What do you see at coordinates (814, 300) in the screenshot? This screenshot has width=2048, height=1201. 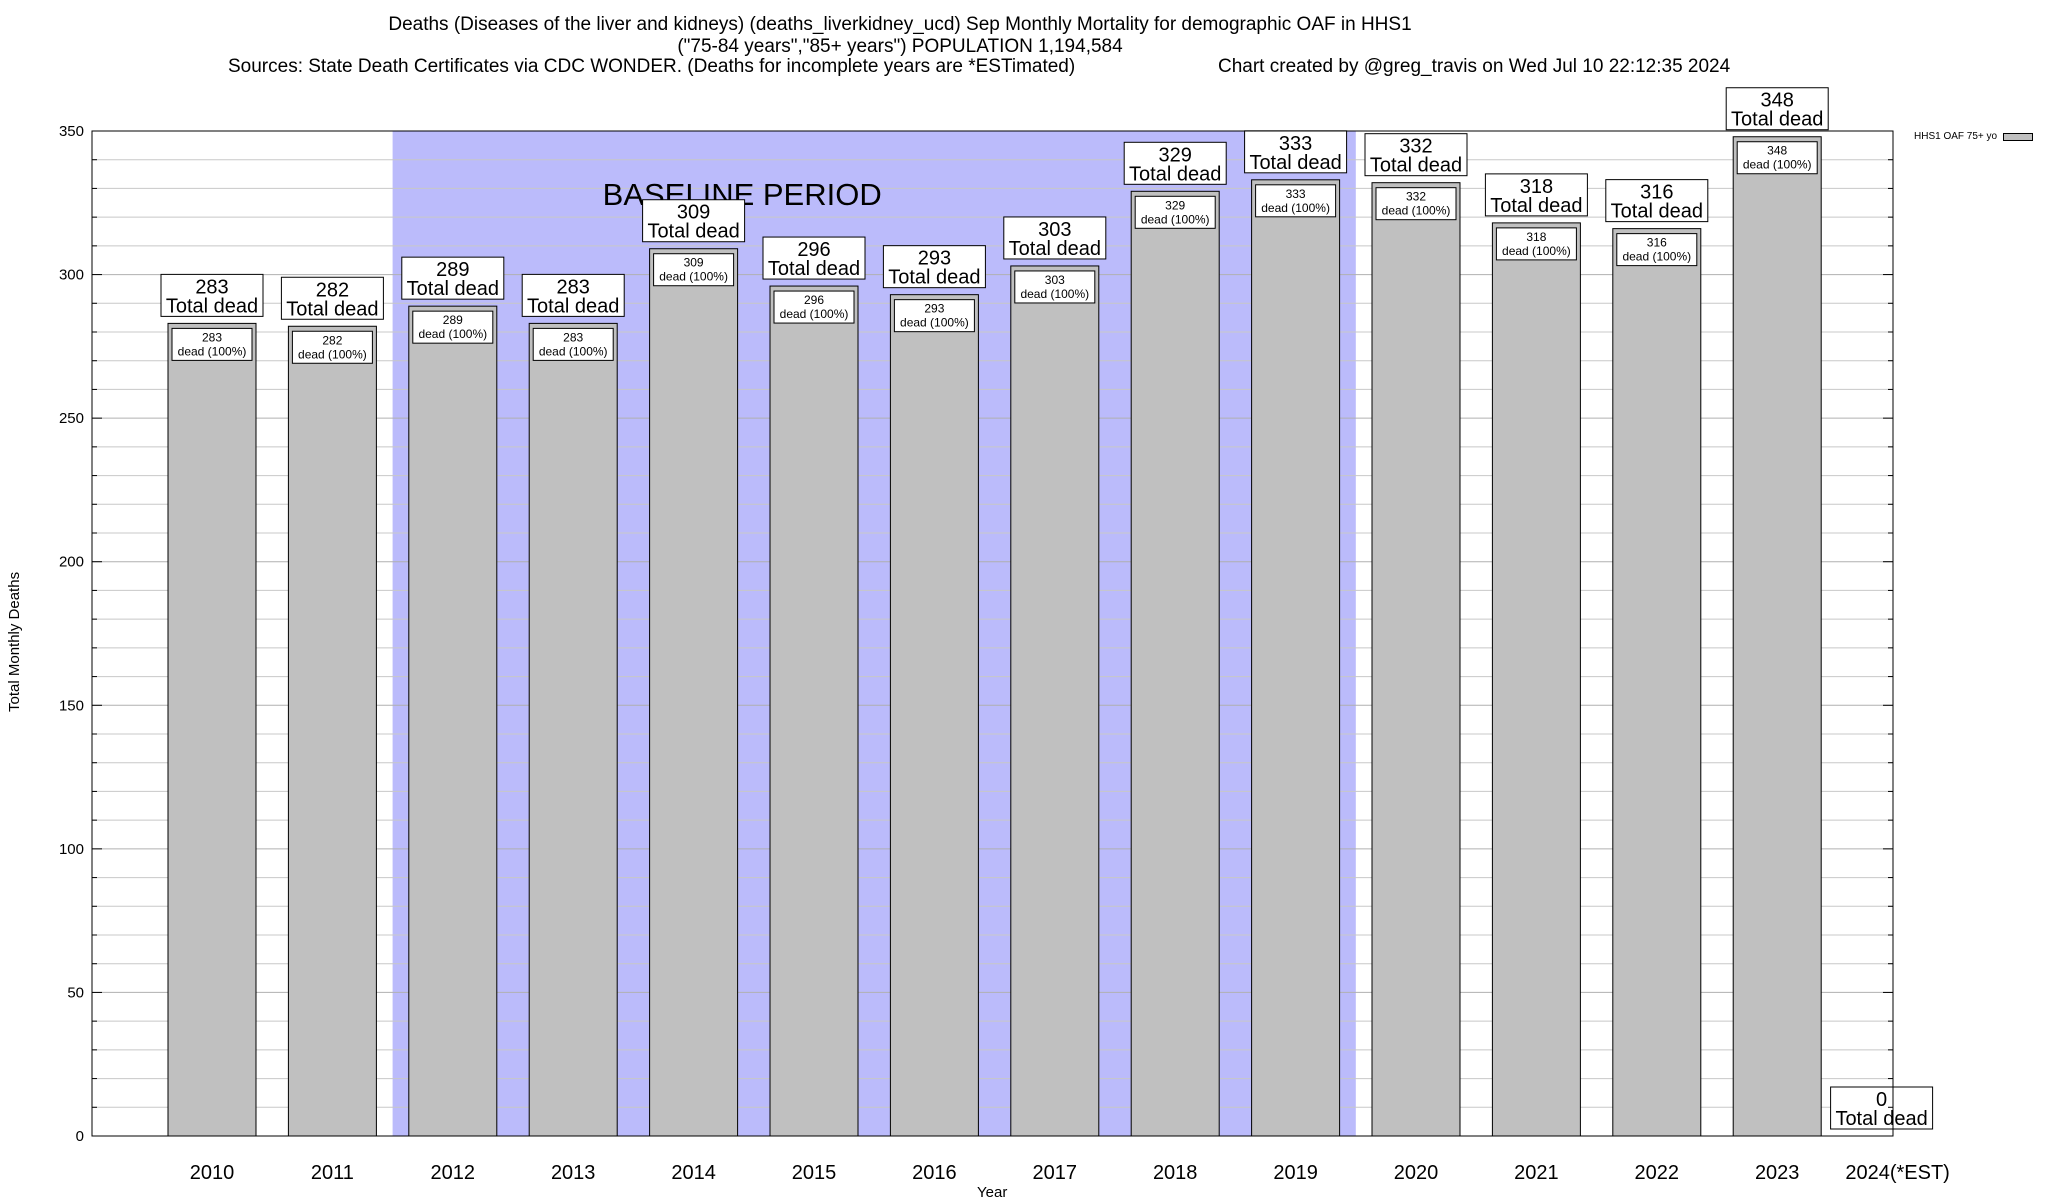 I see `bar-inner-value: 296` at bounding box center [814, 300].